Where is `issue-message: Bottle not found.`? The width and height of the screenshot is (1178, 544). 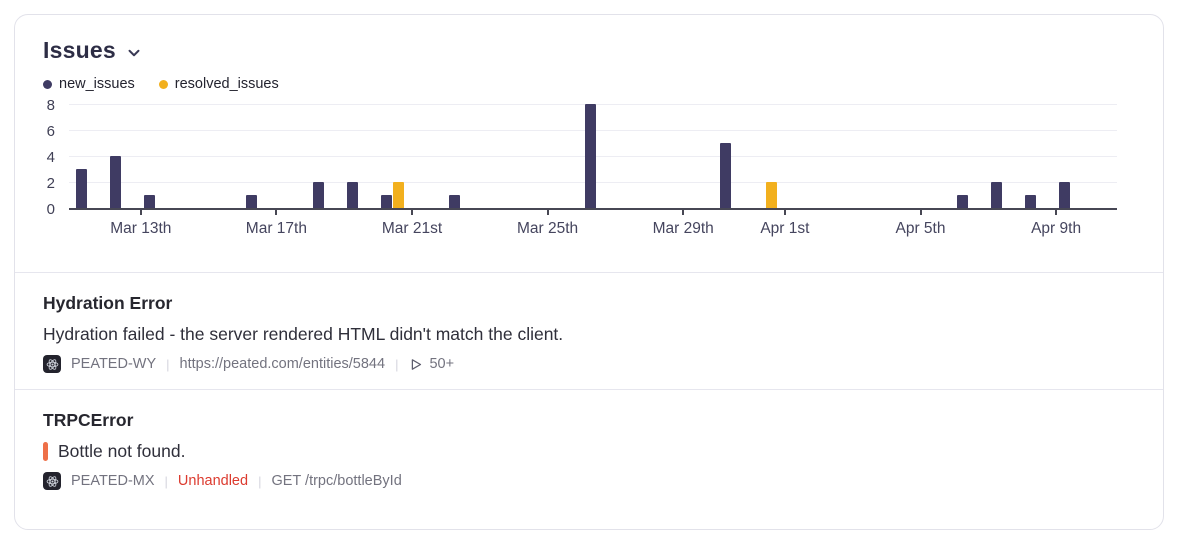 issue-message: Bottle not found. is located at coordinates (589, 451).